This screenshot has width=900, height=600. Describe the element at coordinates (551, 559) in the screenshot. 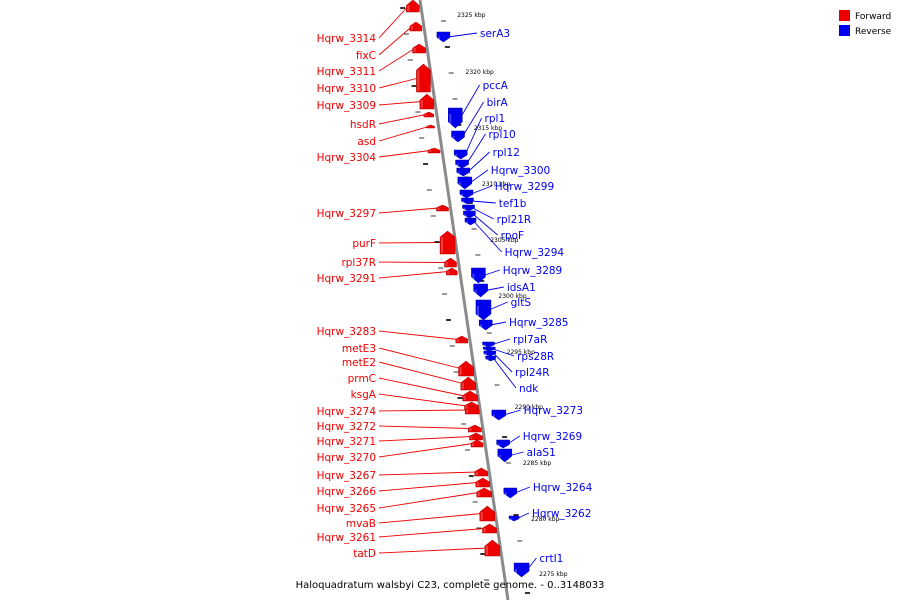

I see `gene-label-crti1: crtI1` at that location.